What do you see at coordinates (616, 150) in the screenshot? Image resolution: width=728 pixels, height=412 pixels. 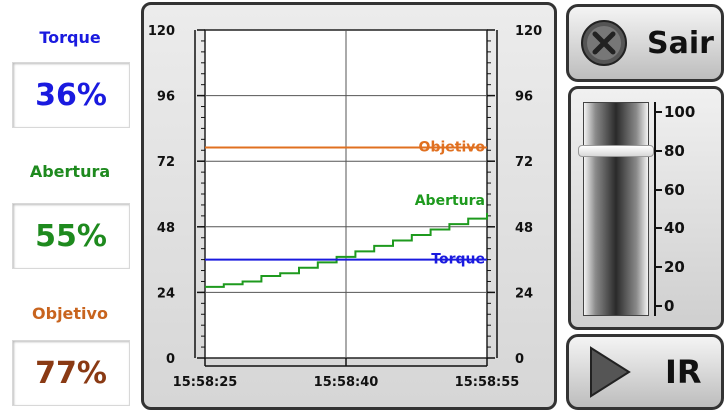 I see `setpoint-slider-thumb` at bounding box center [616, 150].